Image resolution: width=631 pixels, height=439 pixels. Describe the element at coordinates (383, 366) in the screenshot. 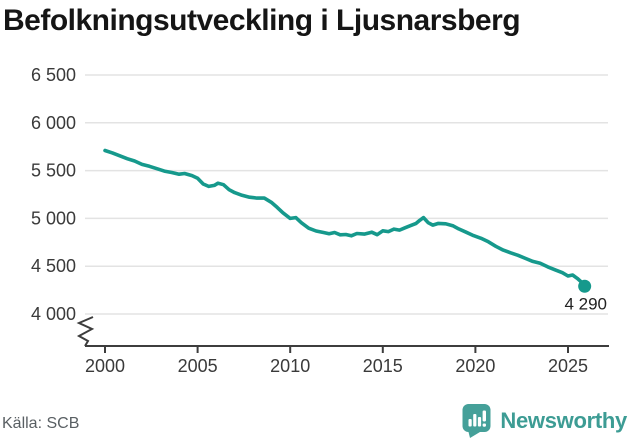

I see `x-tick-label: 2015` at that location.